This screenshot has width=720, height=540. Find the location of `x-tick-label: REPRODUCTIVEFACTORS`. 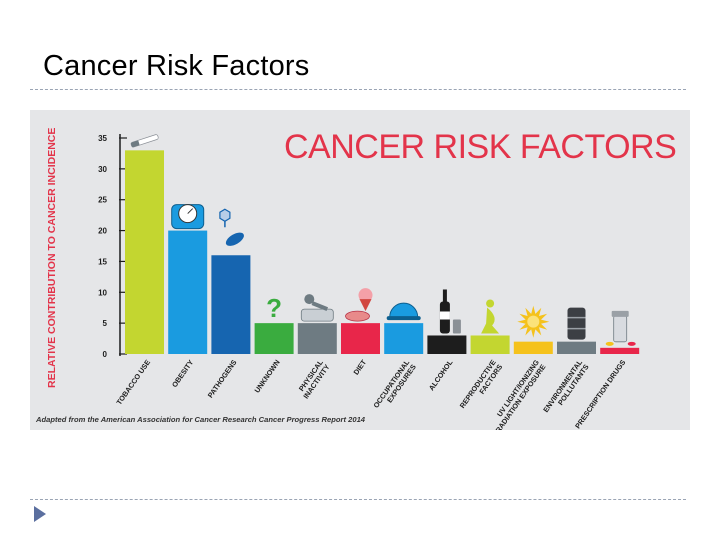

x-tick-label: REPRODUCTIVEFACTORS is located at coordinates (481, 386).